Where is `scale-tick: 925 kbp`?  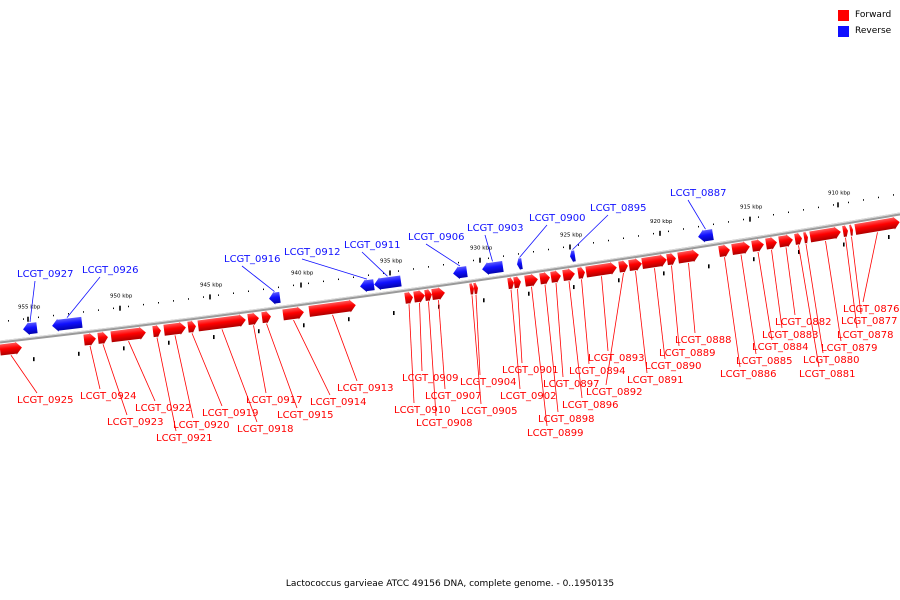 scale-tick: 925 kbp is located at coordinates (571, 241).